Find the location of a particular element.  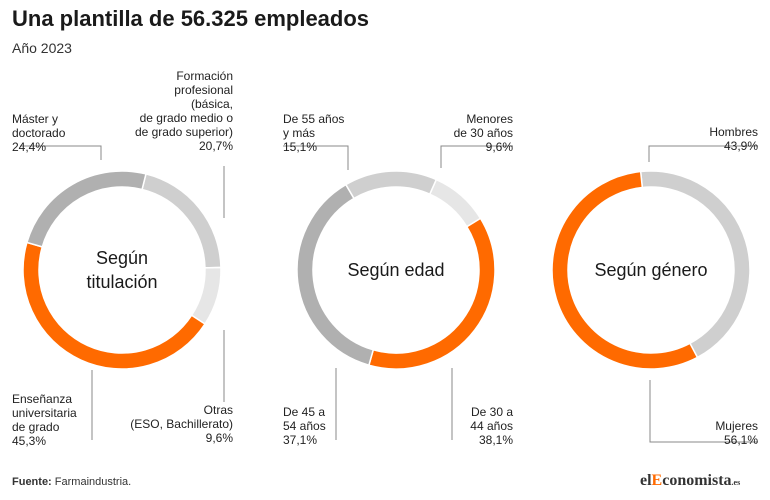

slice-label: Enseñanza universitaria de grado 45,3% is located at coordinates (44, 420).